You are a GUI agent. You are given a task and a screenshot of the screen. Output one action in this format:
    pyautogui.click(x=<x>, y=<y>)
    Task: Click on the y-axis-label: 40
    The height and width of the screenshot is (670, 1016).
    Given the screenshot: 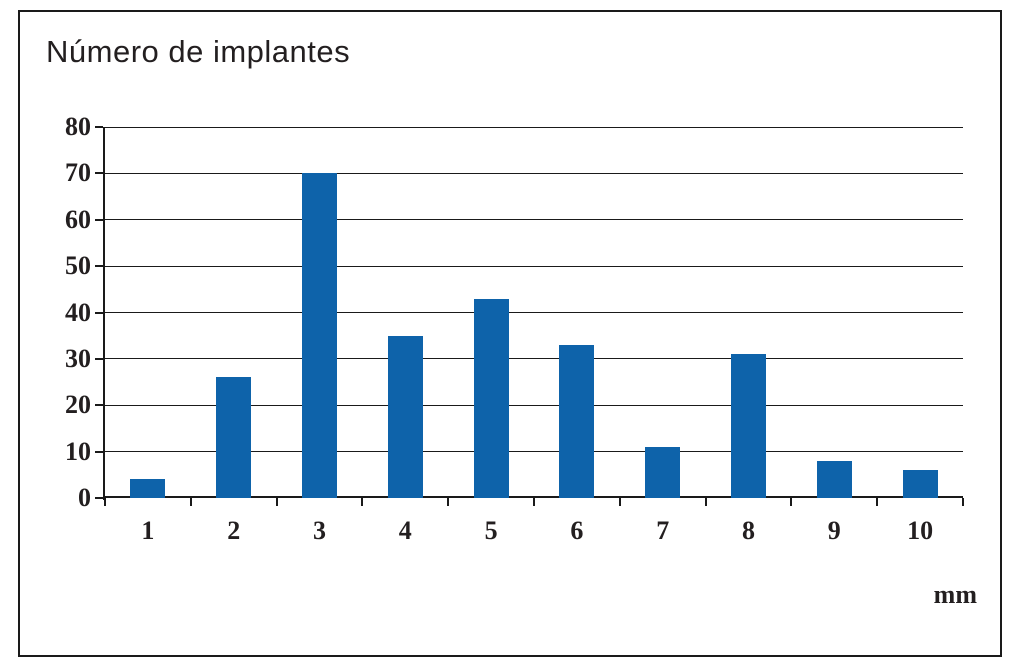 What is the action you would take?
    pyautogui.click(x=78, y=312)
    